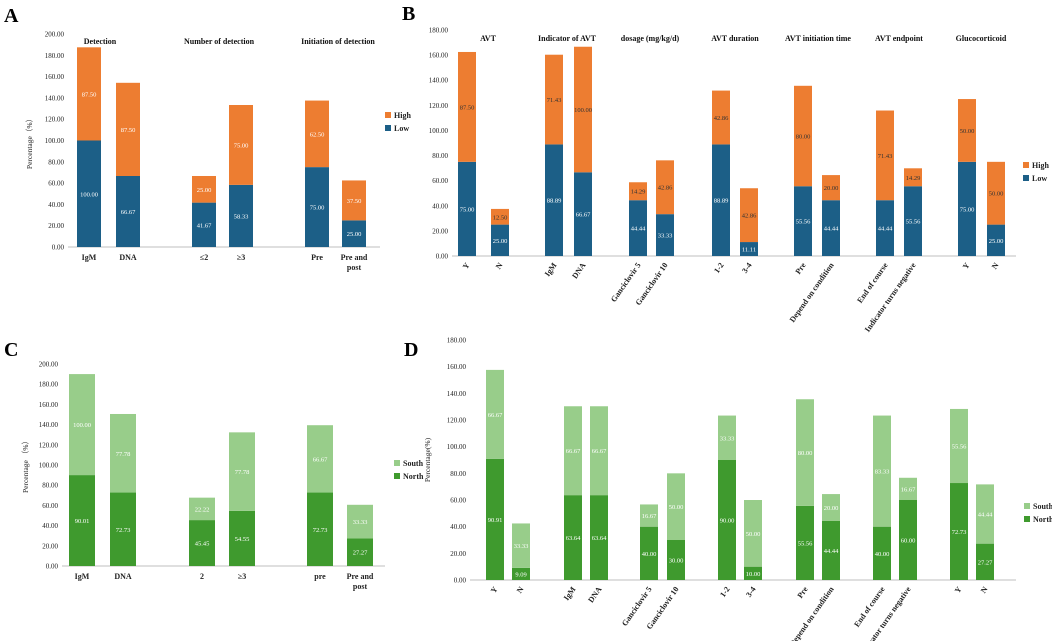 The image size is (1052, 641). Describe the element at coordinates (890, 297) in the screenshot. I see `x-tick-label: Indicator turns negative` at that location.